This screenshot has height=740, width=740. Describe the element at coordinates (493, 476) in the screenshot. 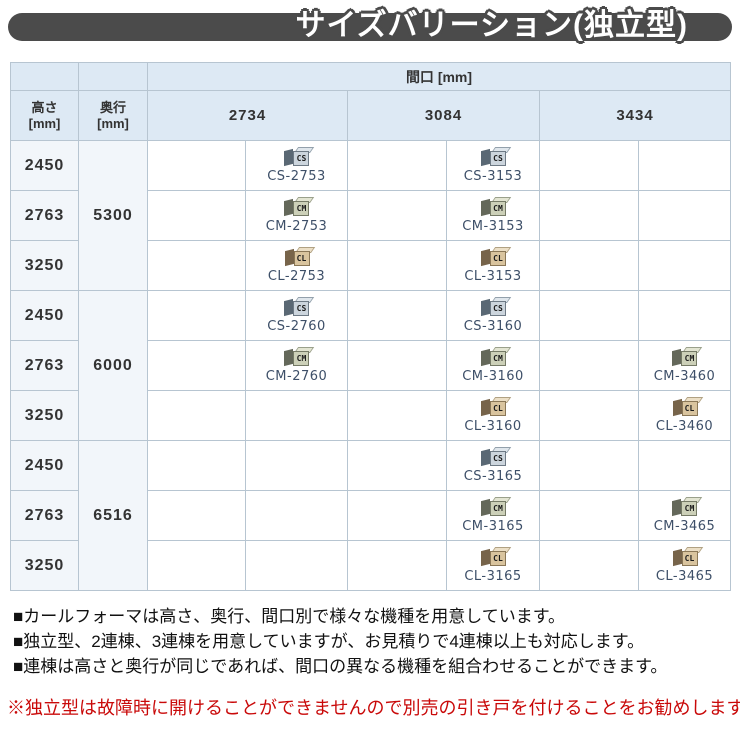

I see `model-number: CS-3165` at that location.